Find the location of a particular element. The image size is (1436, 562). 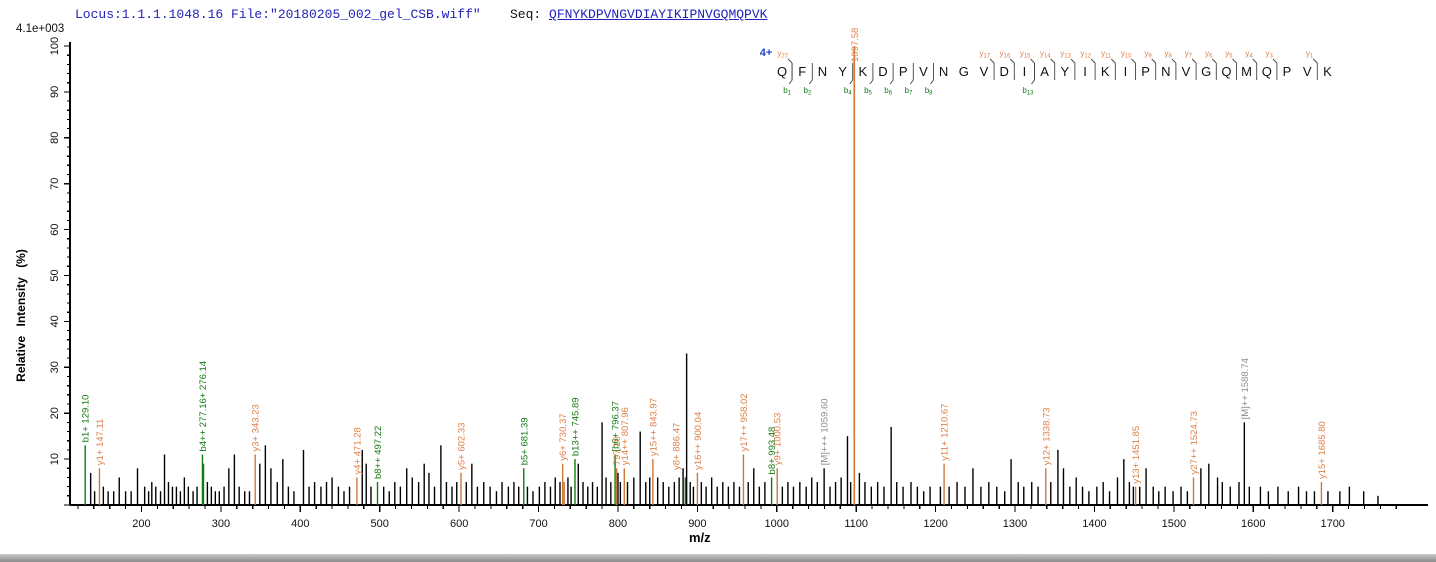

y-tick-label: 90 is located at coordinates (55, 92).